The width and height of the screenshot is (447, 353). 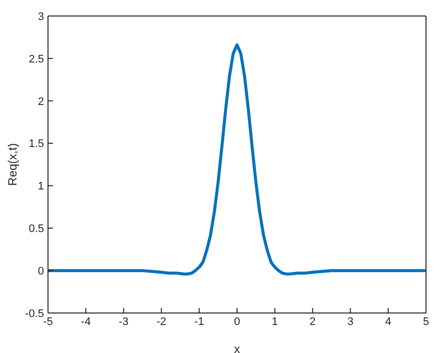 What do you see at coordinates (36, 144) in the screenshot?
I see `y-tick-label: 1.5` at bounding box center [36, 144].